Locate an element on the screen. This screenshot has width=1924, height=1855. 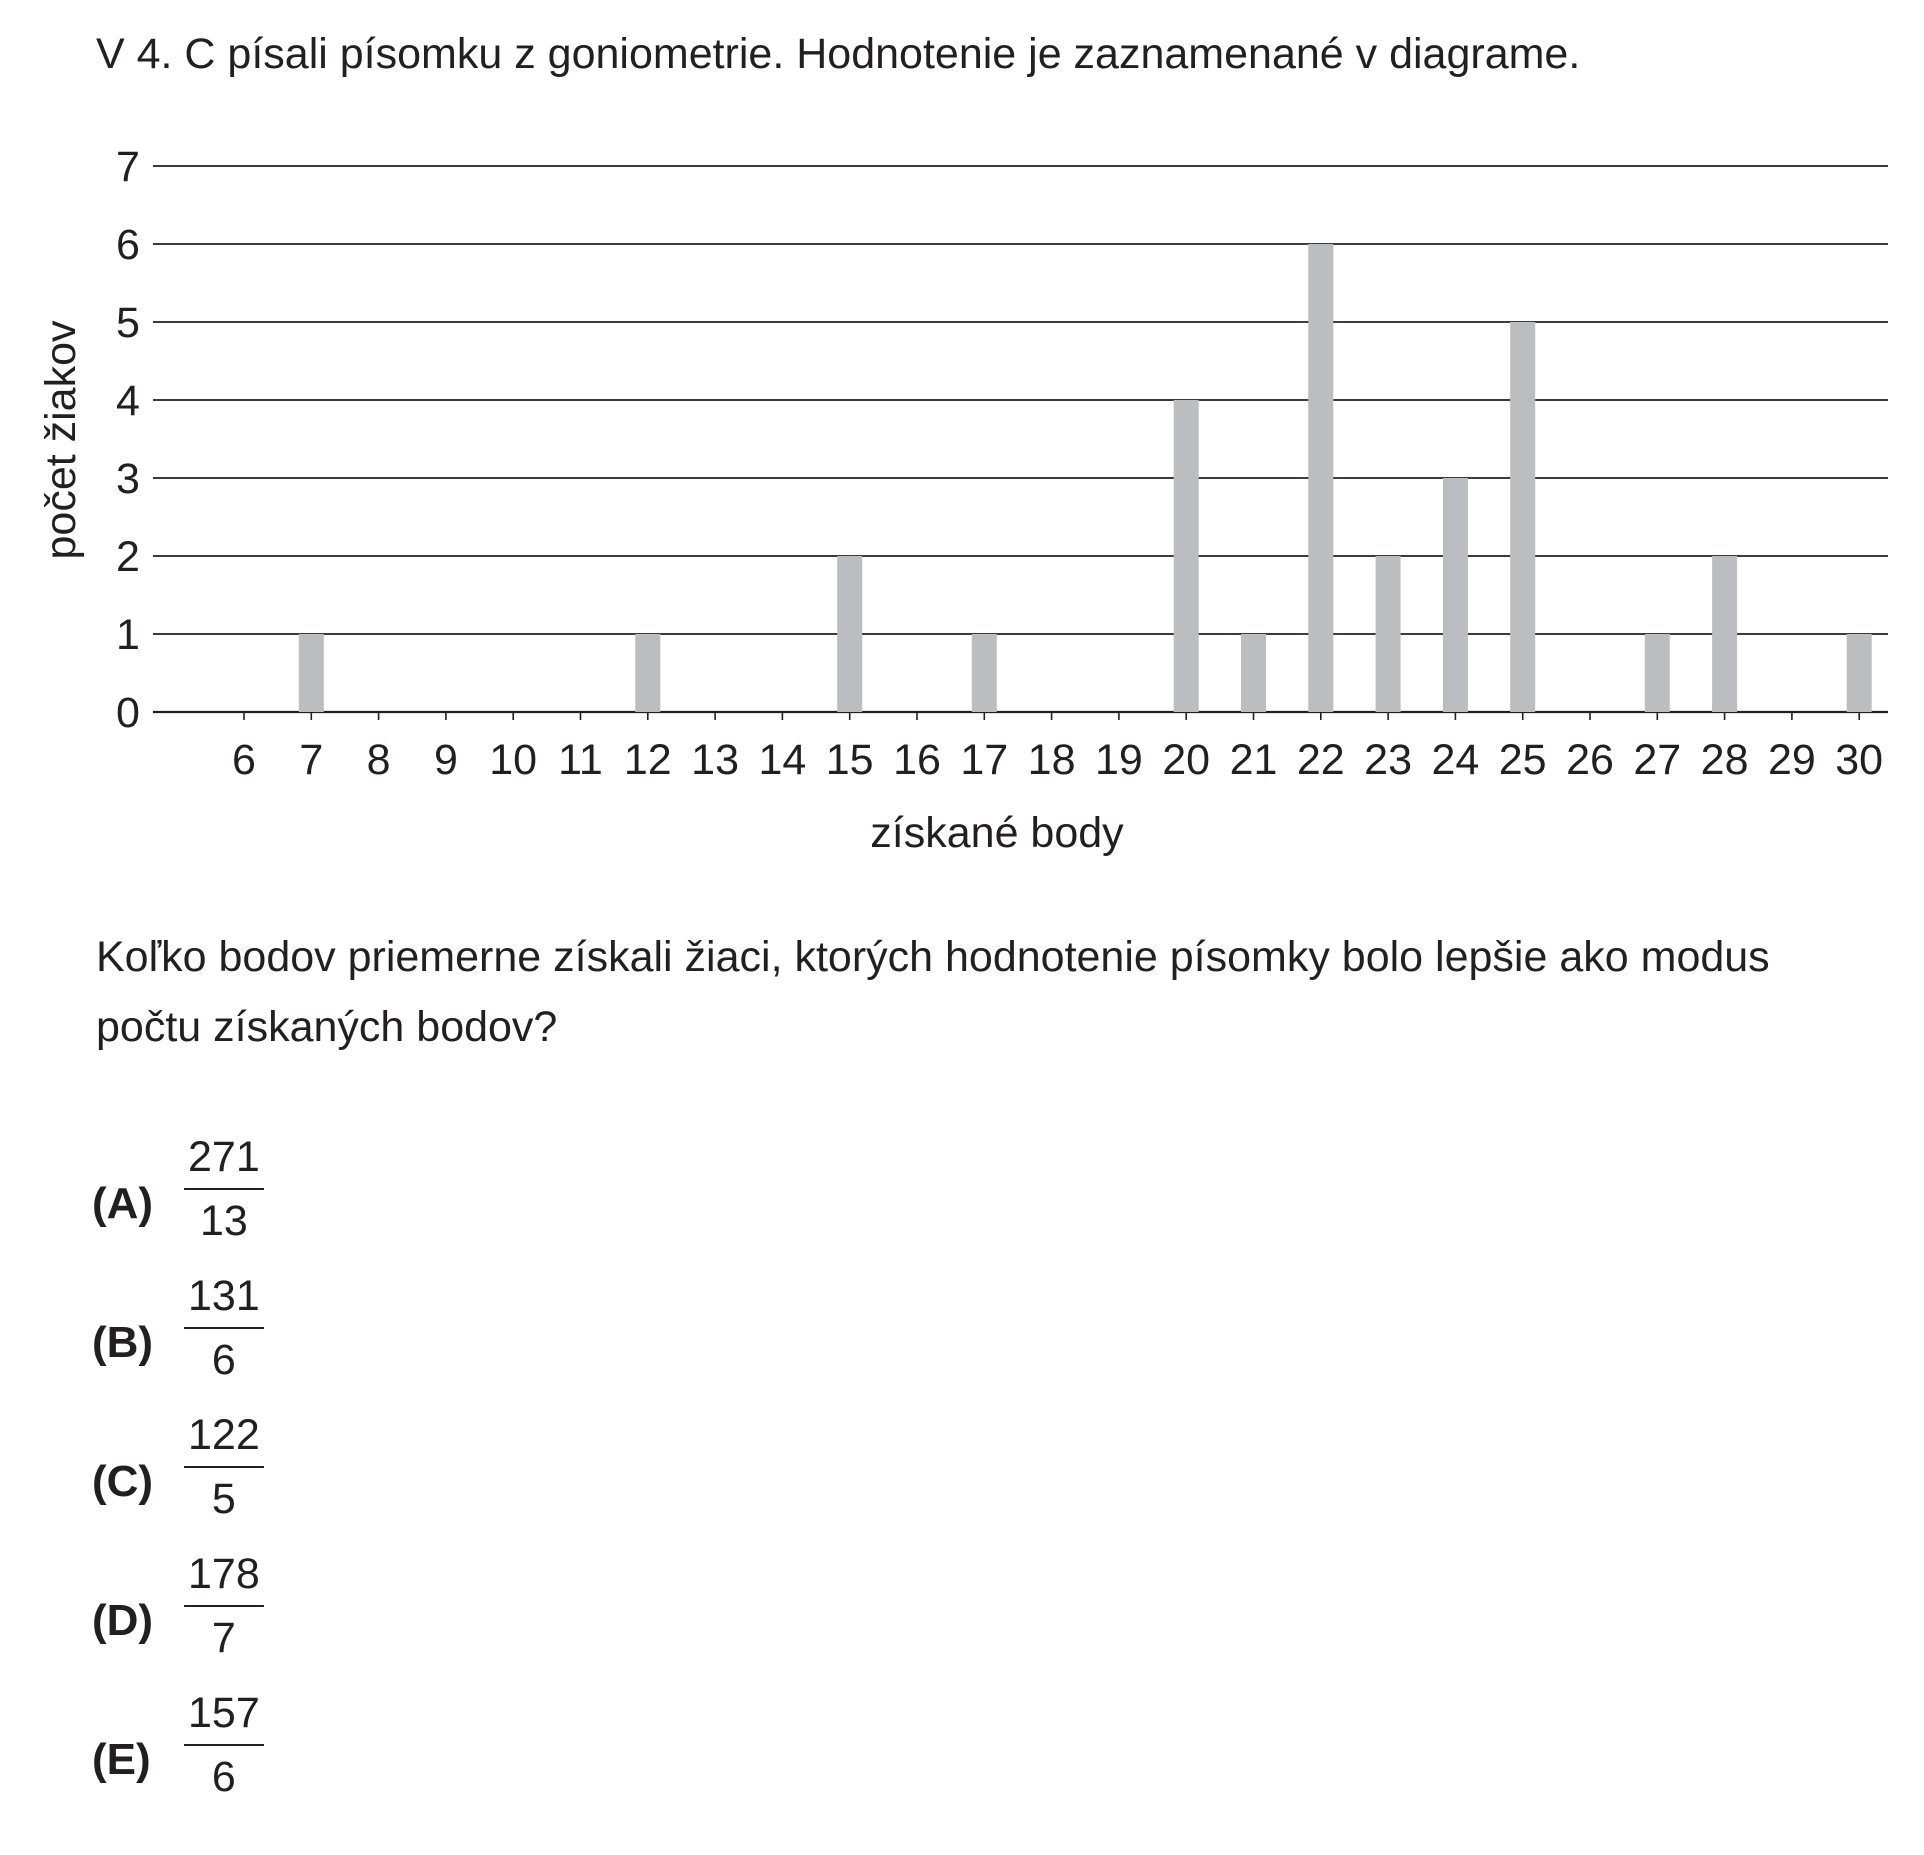
y-tick-label: 2 is located at coordinates (128, 557).